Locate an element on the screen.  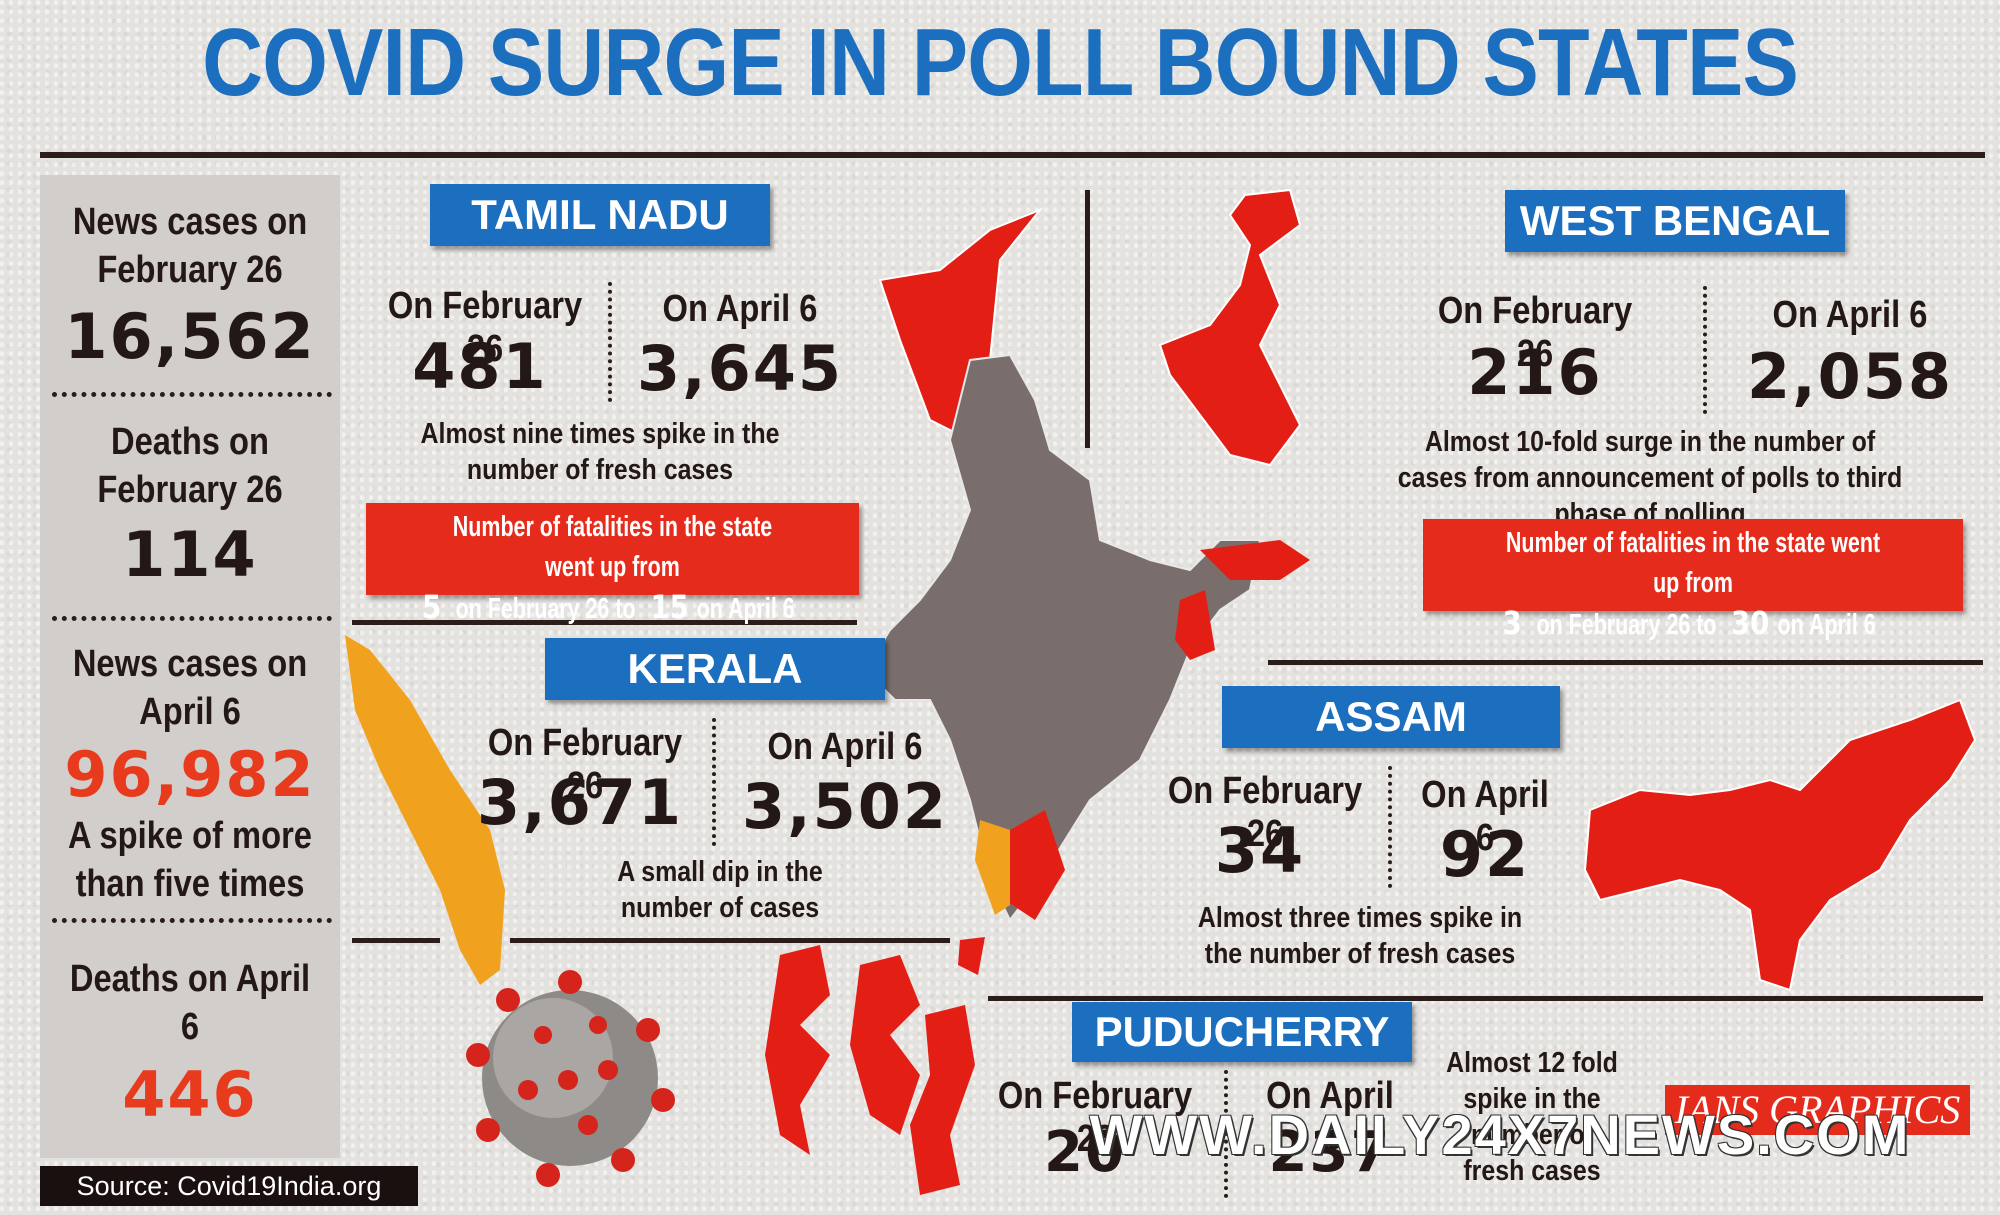
tamil-nadu-heading: TAMIL NADU is located at coordinates (600, 215).